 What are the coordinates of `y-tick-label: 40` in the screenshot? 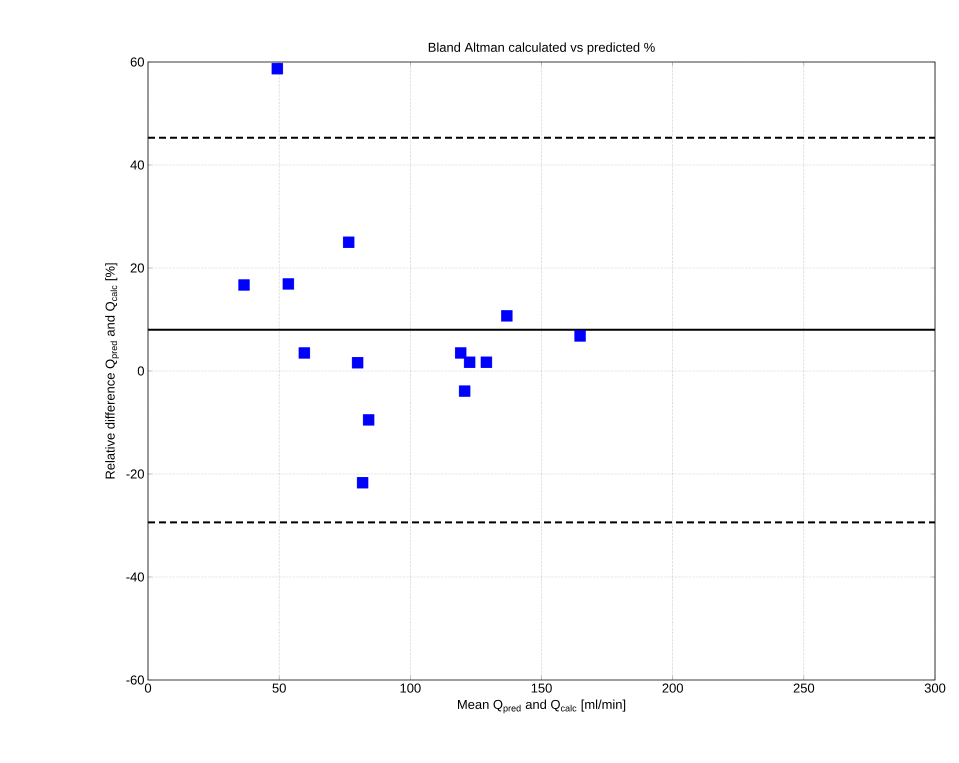 It's located at (137, 165).